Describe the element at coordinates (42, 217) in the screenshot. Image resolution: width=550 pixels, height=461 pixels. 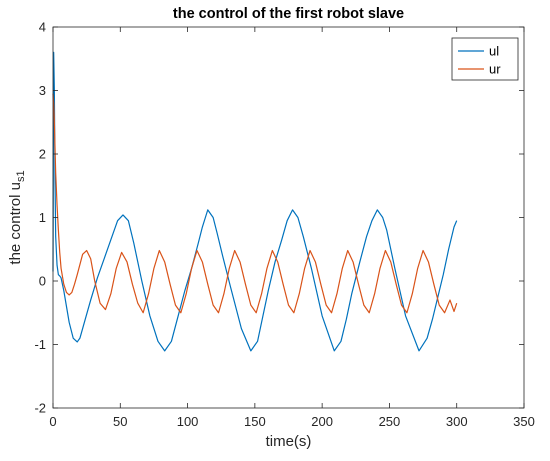
I see `y-tick-label: 1` at that location.